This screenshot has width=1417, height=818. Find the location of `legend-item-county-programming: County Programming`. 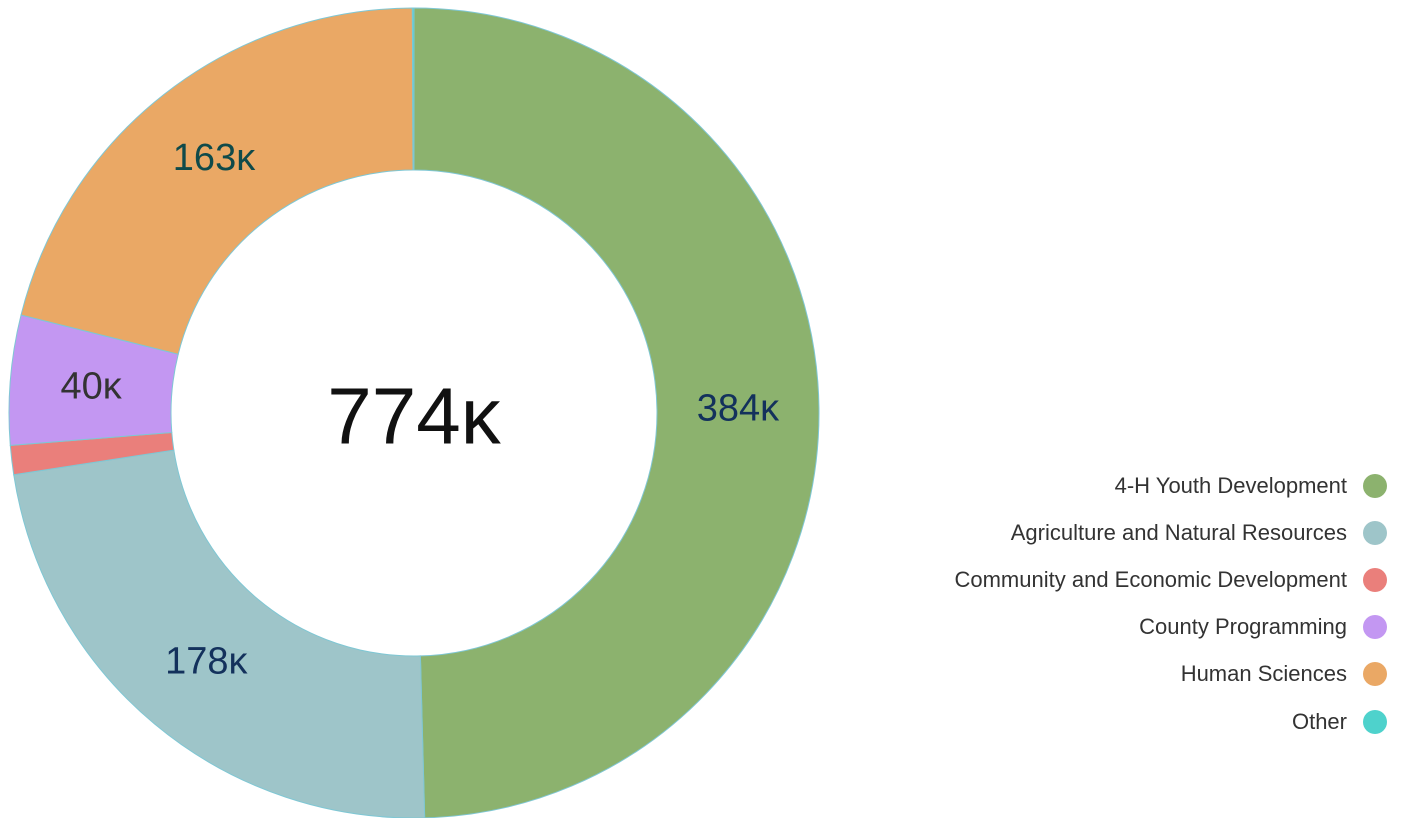

legend-item-county-programming: County Programming is located at coordinates (1263, 627).